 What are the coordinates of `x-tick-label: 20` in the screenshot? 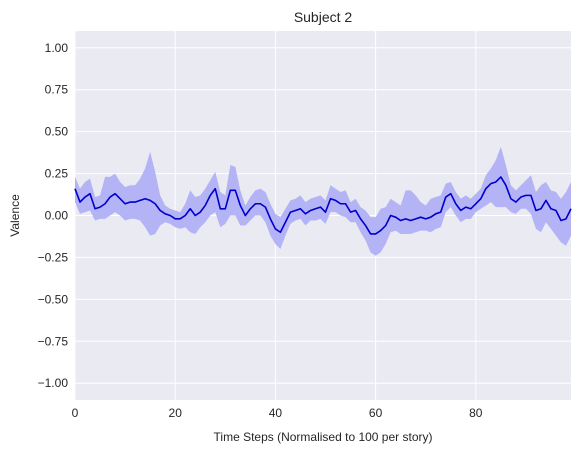 It's located at (176, 413).